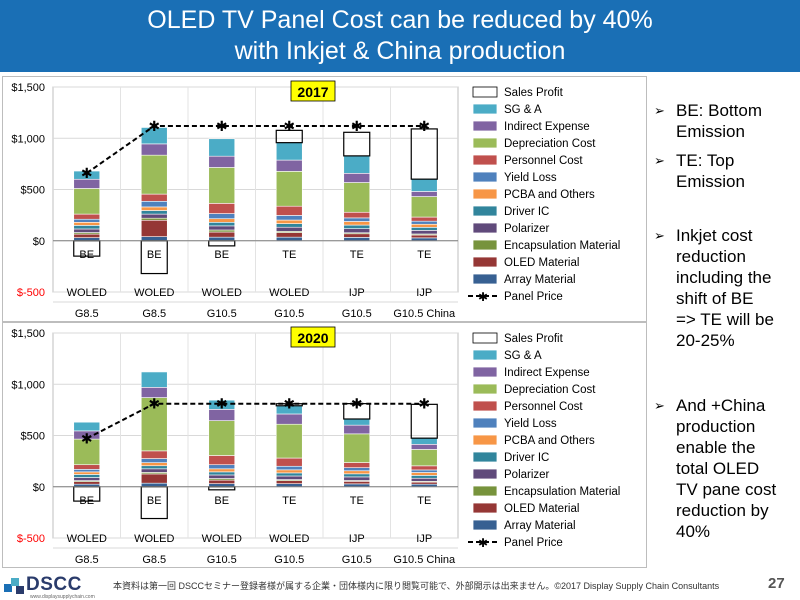 The image size is (800, 600). What do you see at coordinates (289, 314) in the screenshot?
I see `chart-2017-category-label: G10.5` at bounding box center [289, 314].